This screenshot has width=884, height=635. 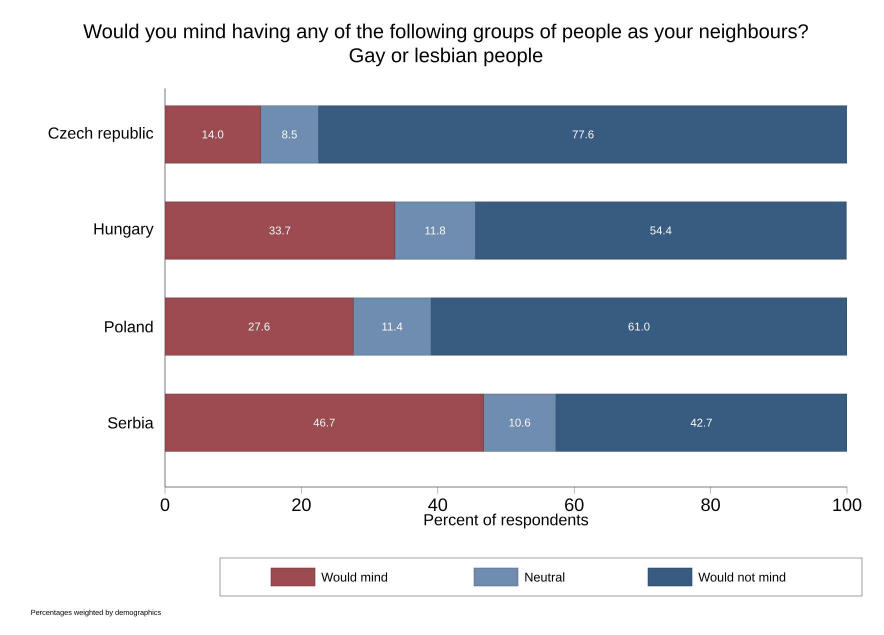 I want to click on legend-label: Would not mind, so click(x=742, y=577).